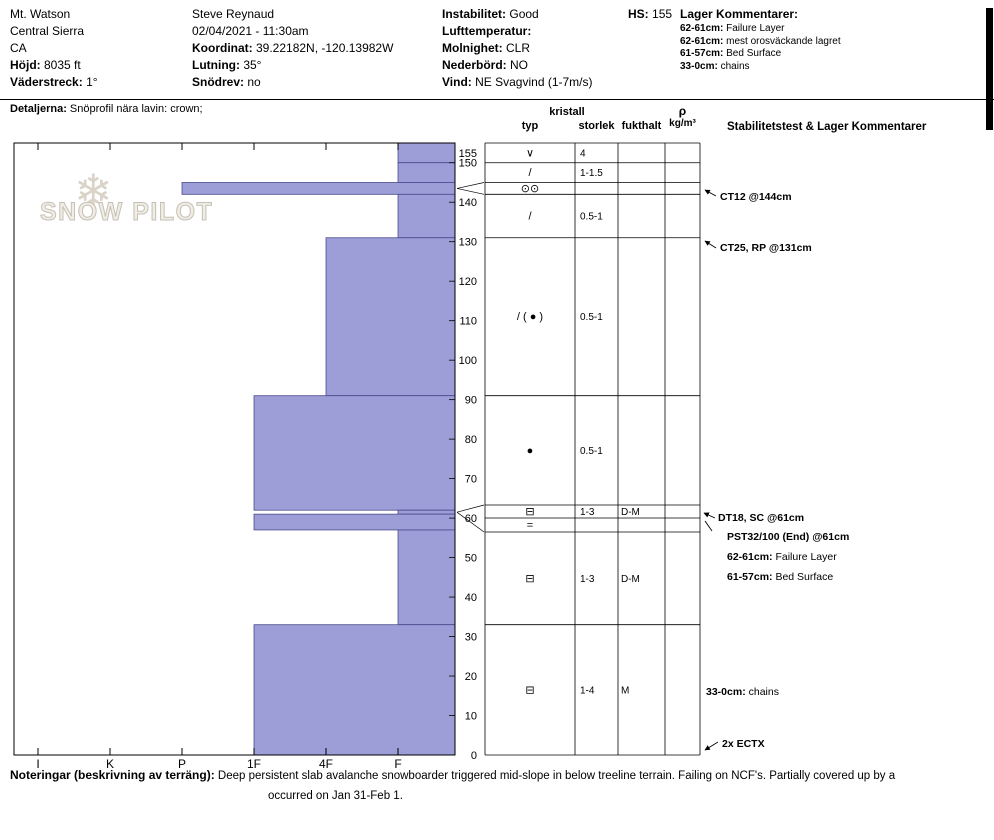  What do you see at coordinates (252, 65) in the screenshot?
I see `slope-angle-value: 35°` at bounding box center [252, 65].